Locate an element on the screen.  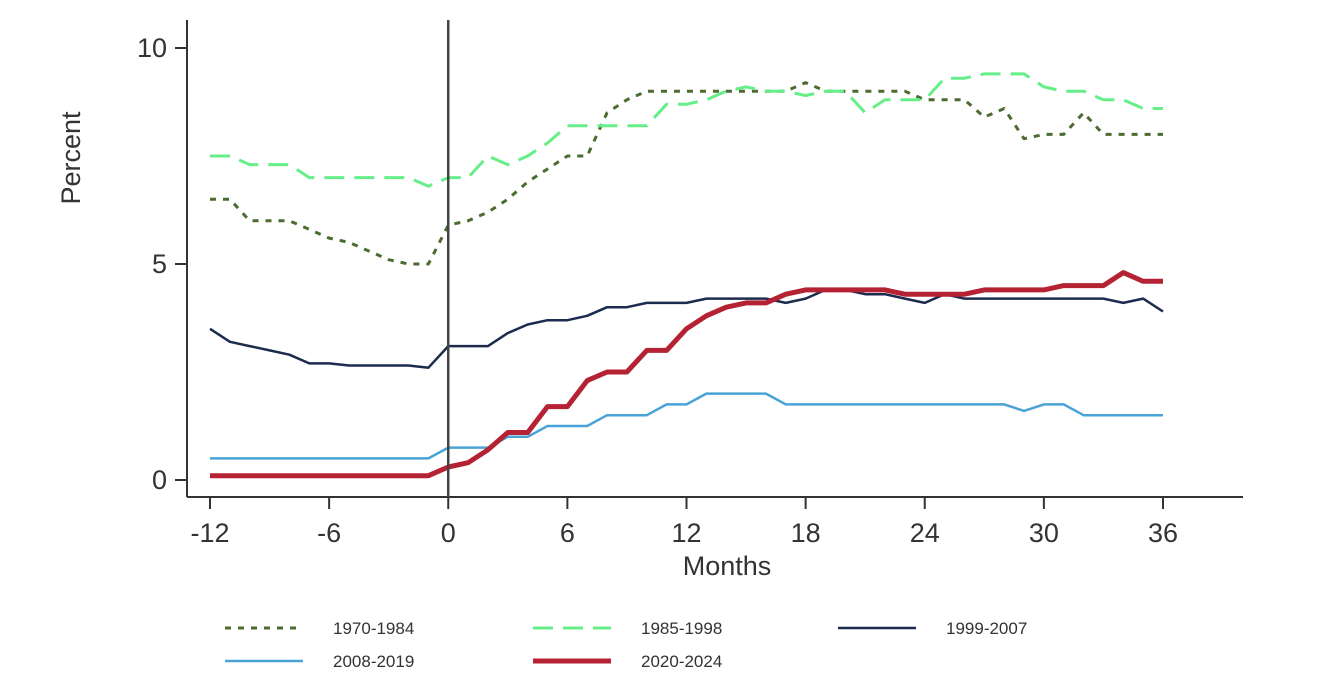
legend-label-1970-1984: 1970-1984 is located at coordinates (373, 628).